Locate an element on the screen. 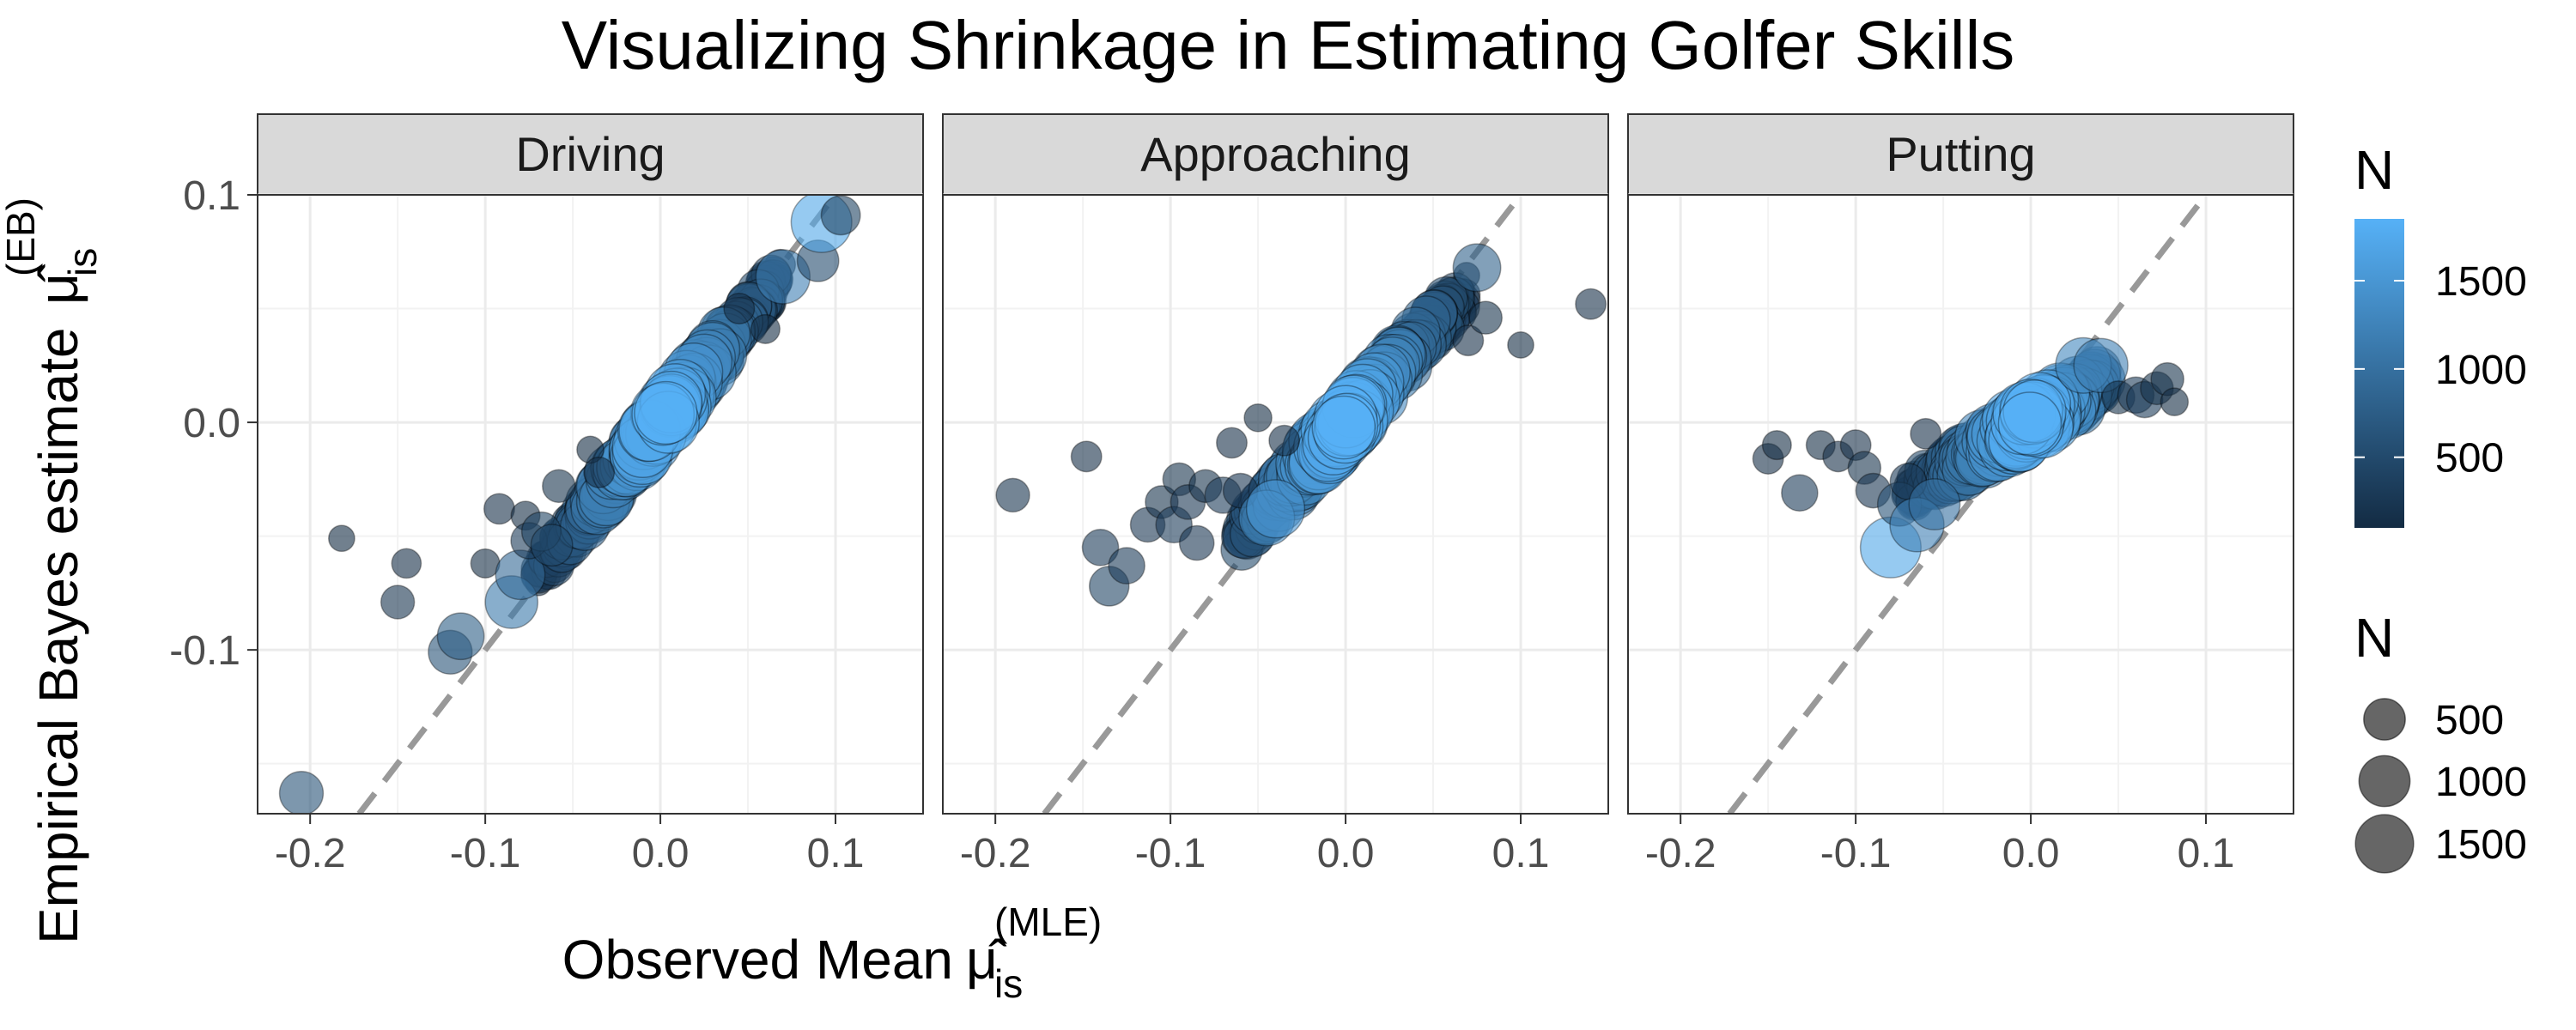  size-legend-label: 500 is located at coordinates (2470, 720).